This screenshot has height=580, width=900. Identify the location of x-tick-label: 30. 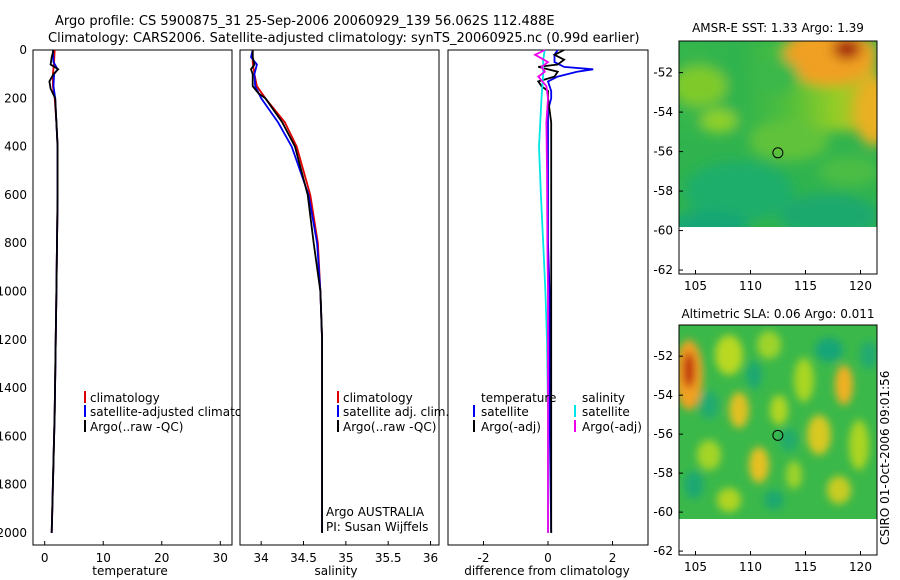
(220, 558).